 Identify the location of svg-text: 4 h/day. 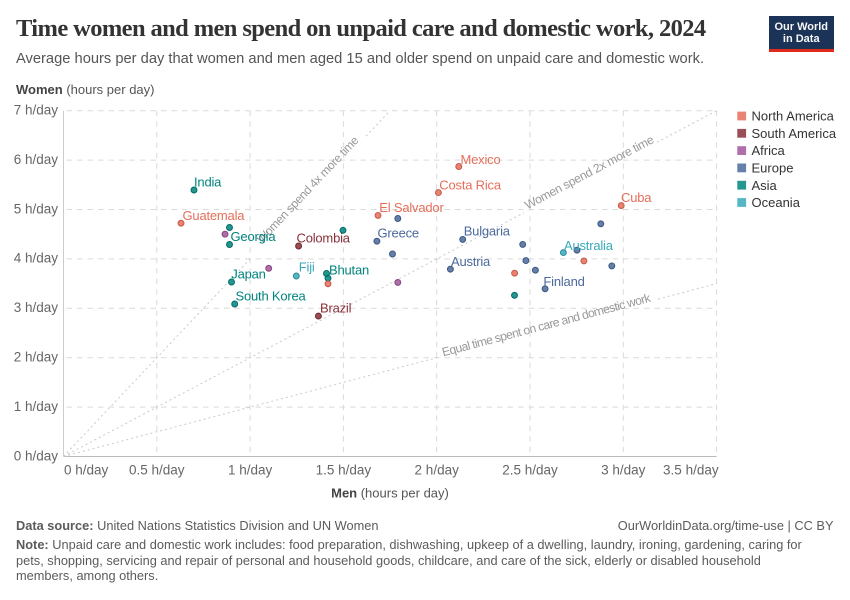
(36, 258).